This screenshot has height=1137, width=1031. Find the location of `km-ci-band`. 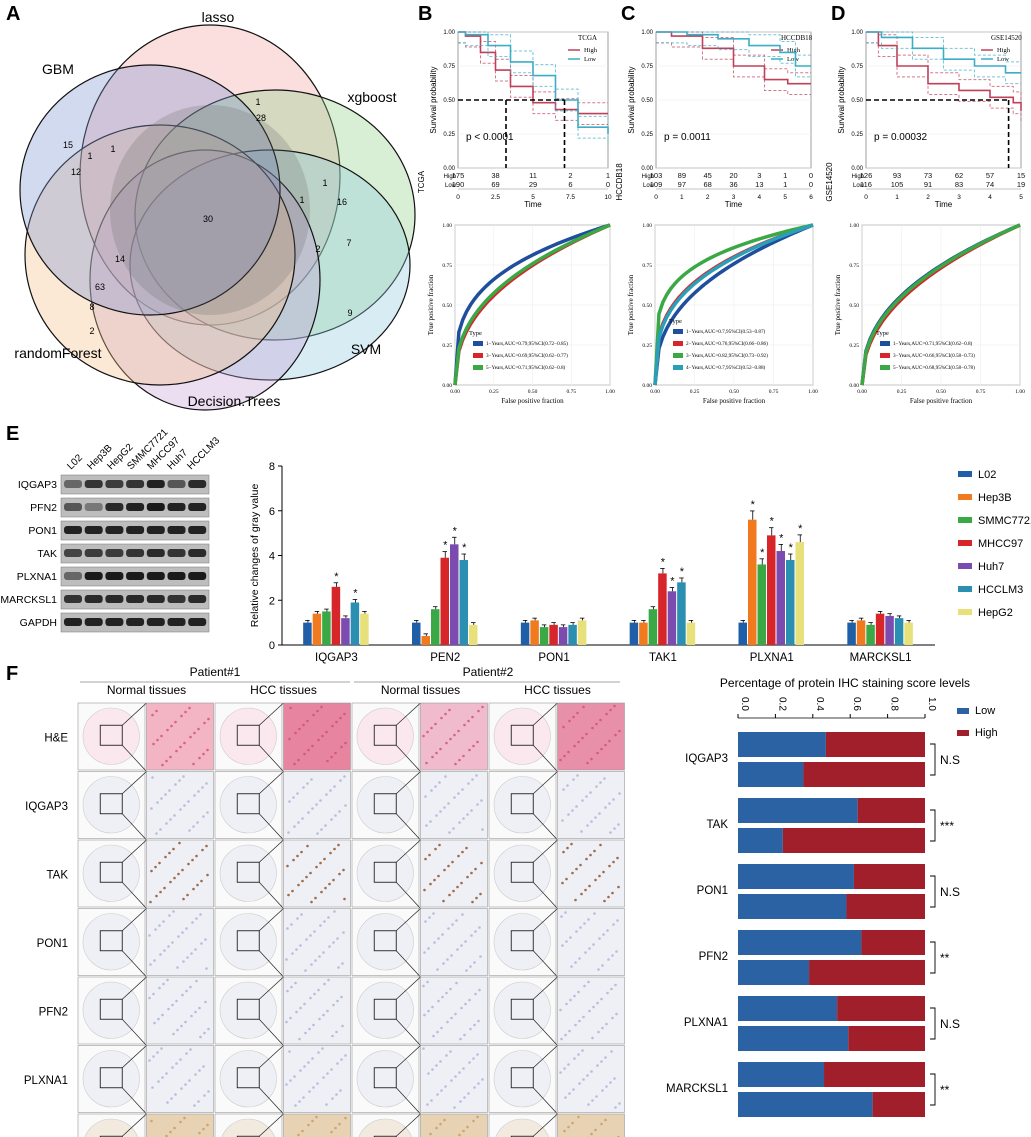

km-ci-band is located at coordinates (943, 63).